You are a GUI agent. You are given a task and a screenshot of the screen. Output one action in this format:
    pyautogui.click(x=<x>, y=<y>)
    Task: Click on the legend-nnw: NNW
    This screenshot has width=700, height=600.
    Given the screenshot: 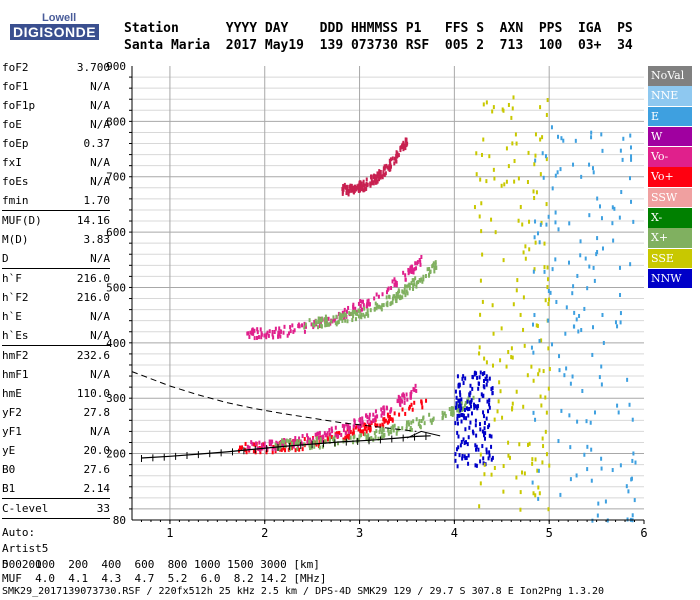 What is the action you would take?
    pyautogui.click(x=670, y=278)
    